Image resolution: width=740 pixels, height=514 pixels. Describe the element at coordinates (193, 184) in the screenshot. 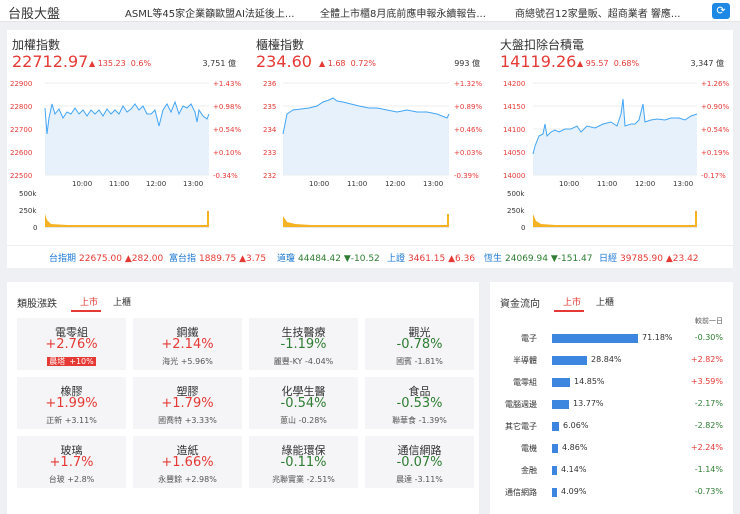

I see `x-tick: 13:00` at that location.